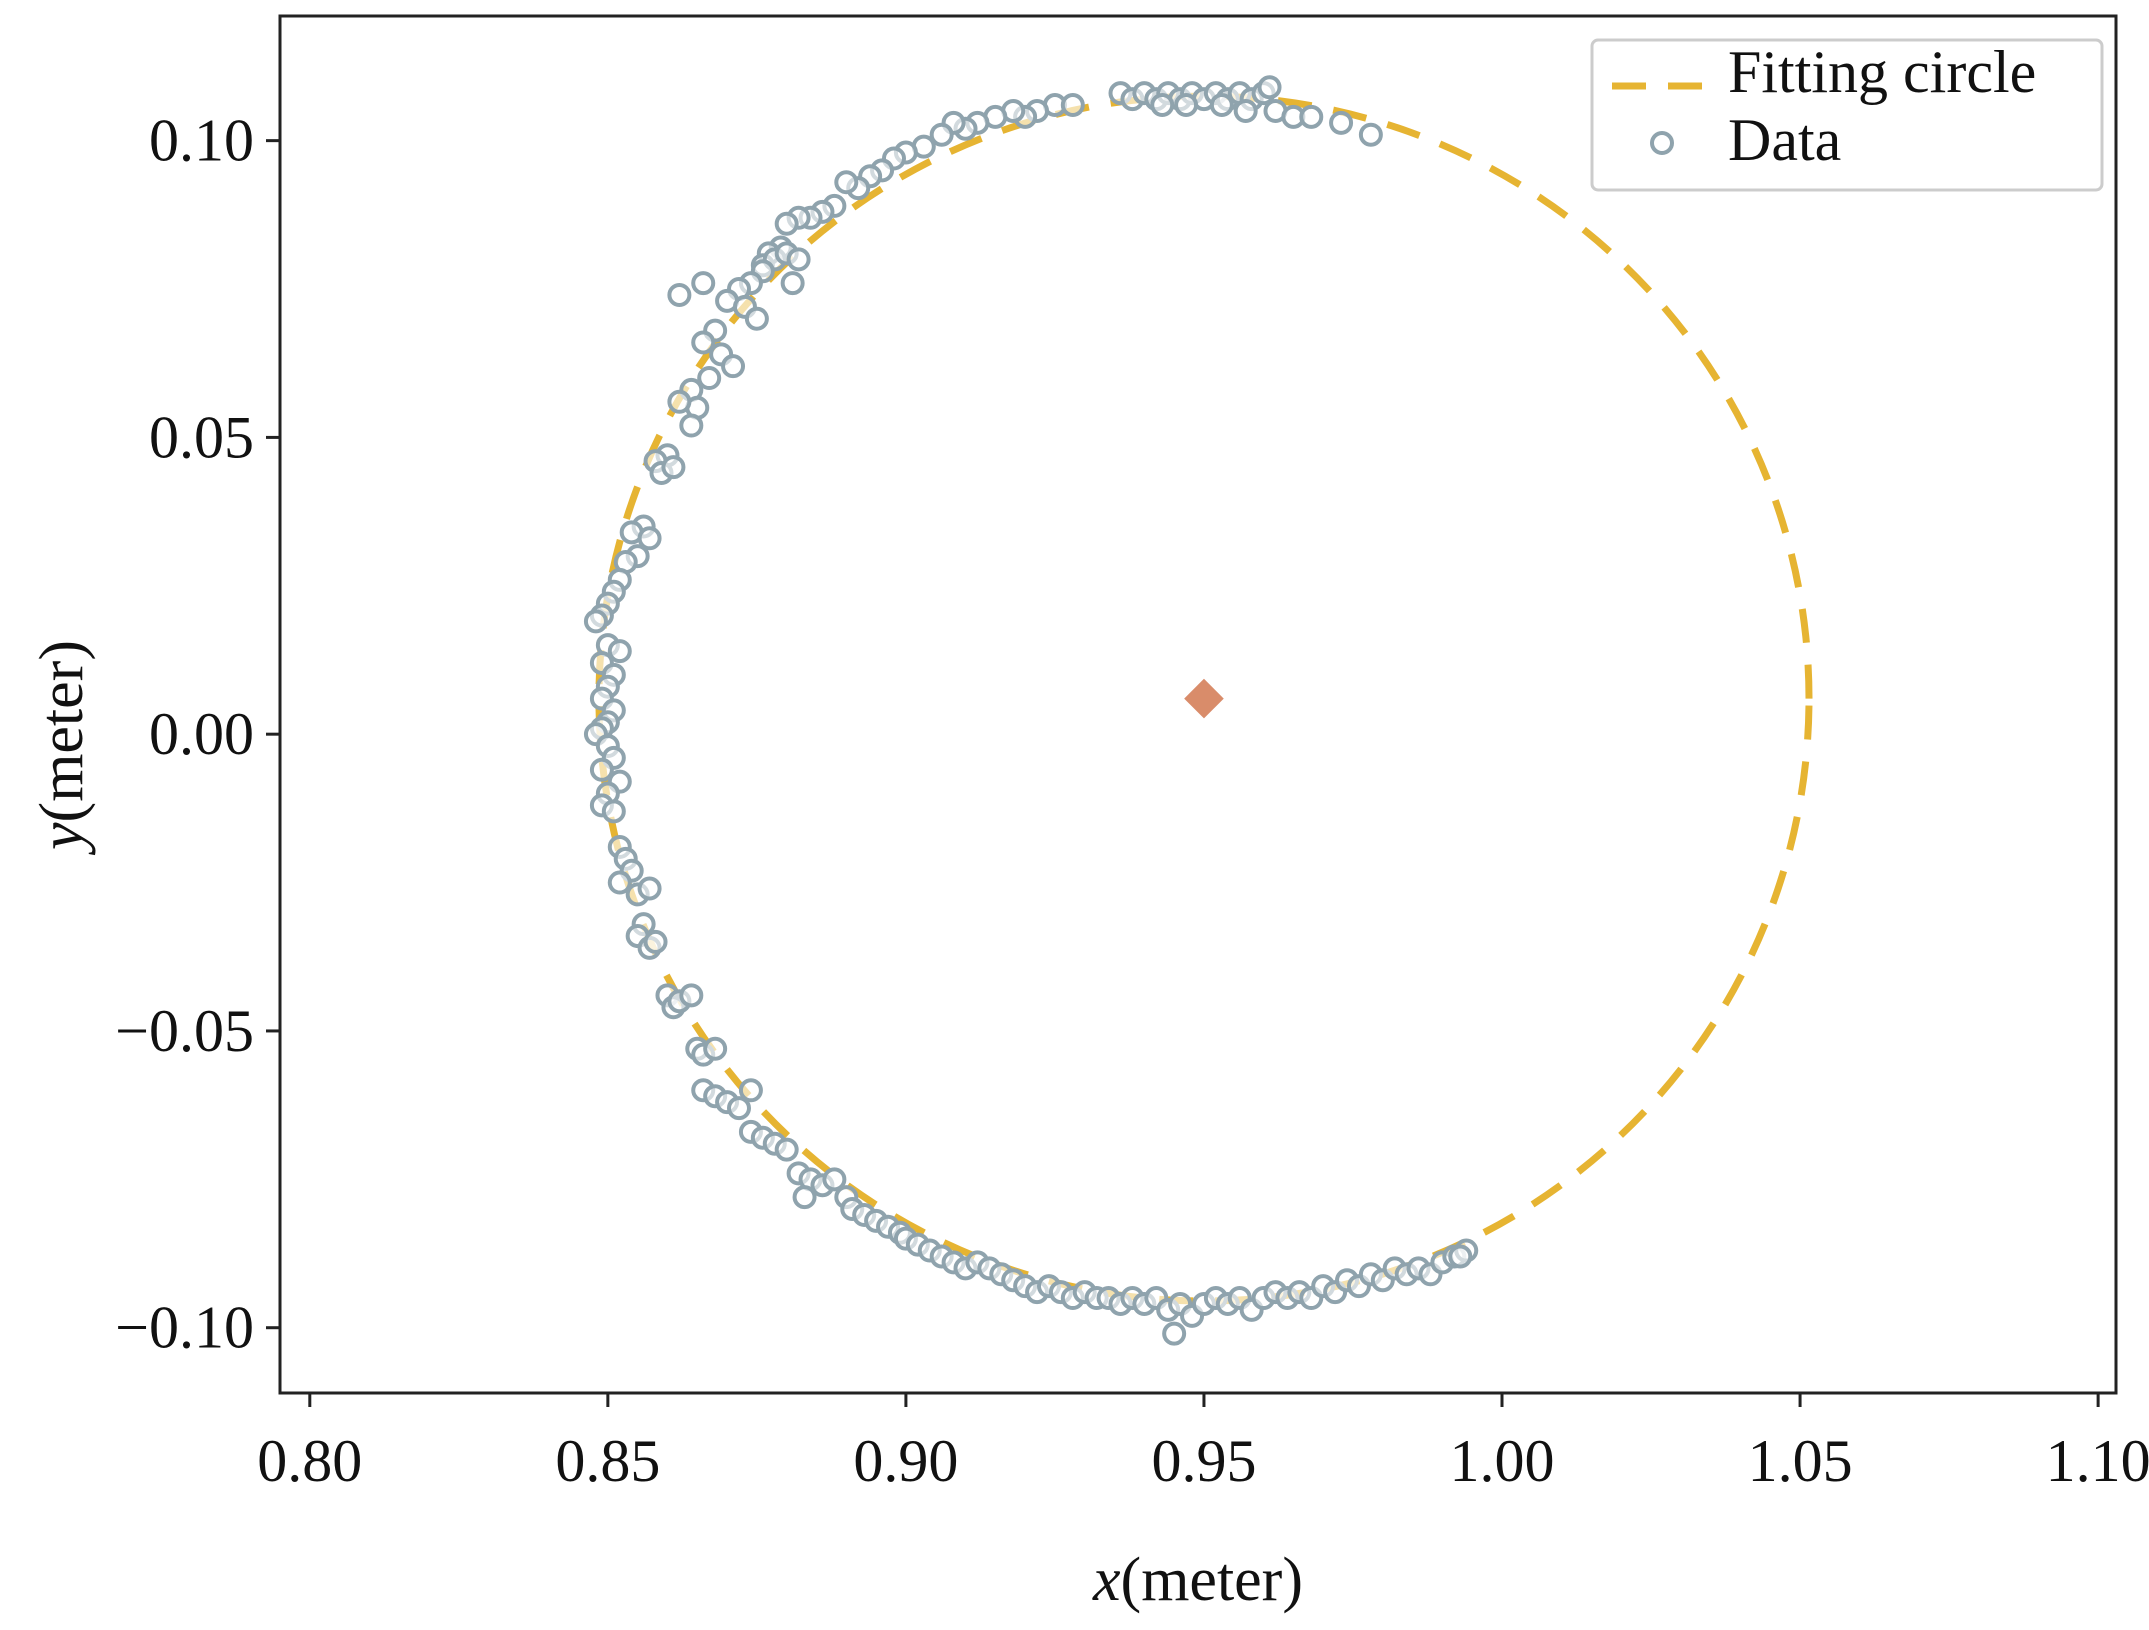 This screenshot has width=2149, height=1630. What do you see at coordinates (2097, 1461) in the screenshot?
I see `x-tick-label: 1.10` at bounding box center [2097, 1461].